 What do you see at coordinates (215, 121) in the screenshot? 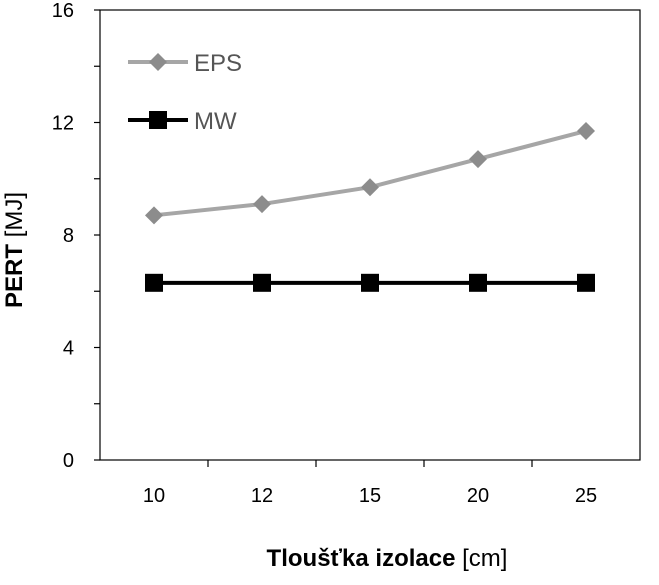
I see `legend-label: MW` at bounding box center [215, 121].